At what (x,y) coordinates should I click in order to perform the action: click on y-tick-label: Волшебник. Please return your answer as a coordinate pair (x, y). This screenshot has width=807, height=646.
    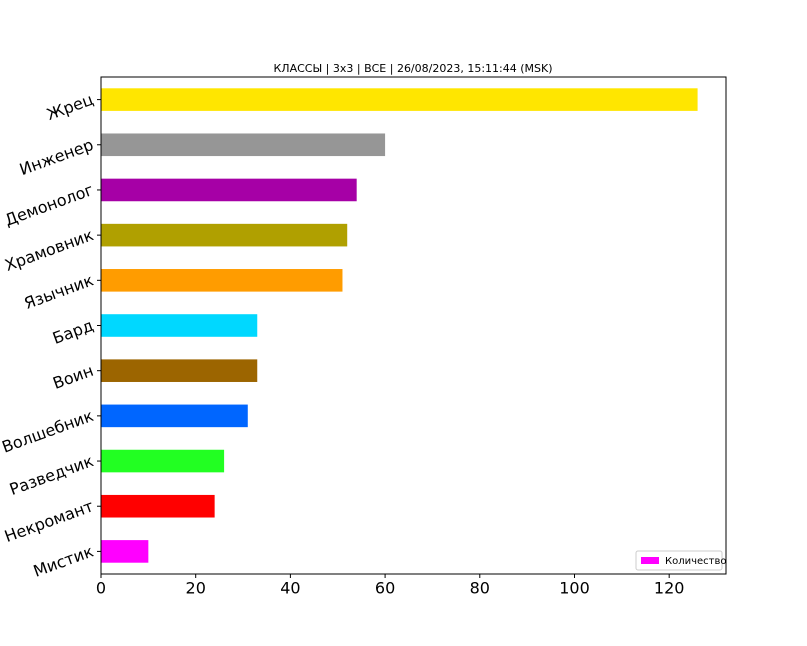
    Looking at the image, I should click on (48, 431).